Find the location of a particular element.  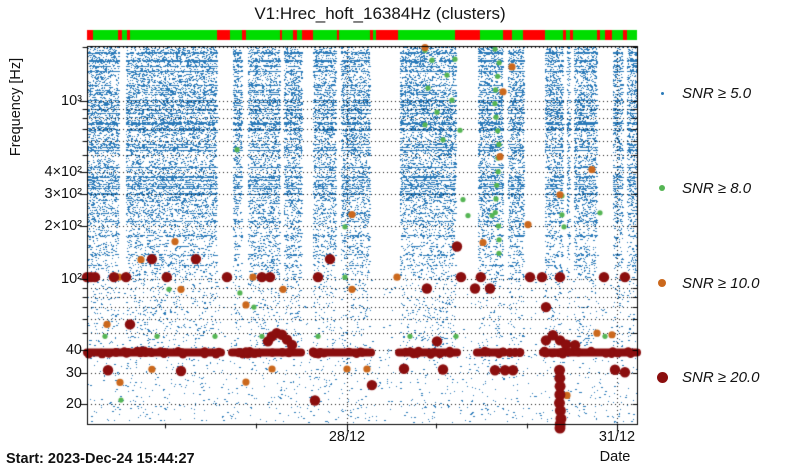

start-timestamp: Start: 2023-Dec-24 15:44:27 is located at coordinates (100, 459).